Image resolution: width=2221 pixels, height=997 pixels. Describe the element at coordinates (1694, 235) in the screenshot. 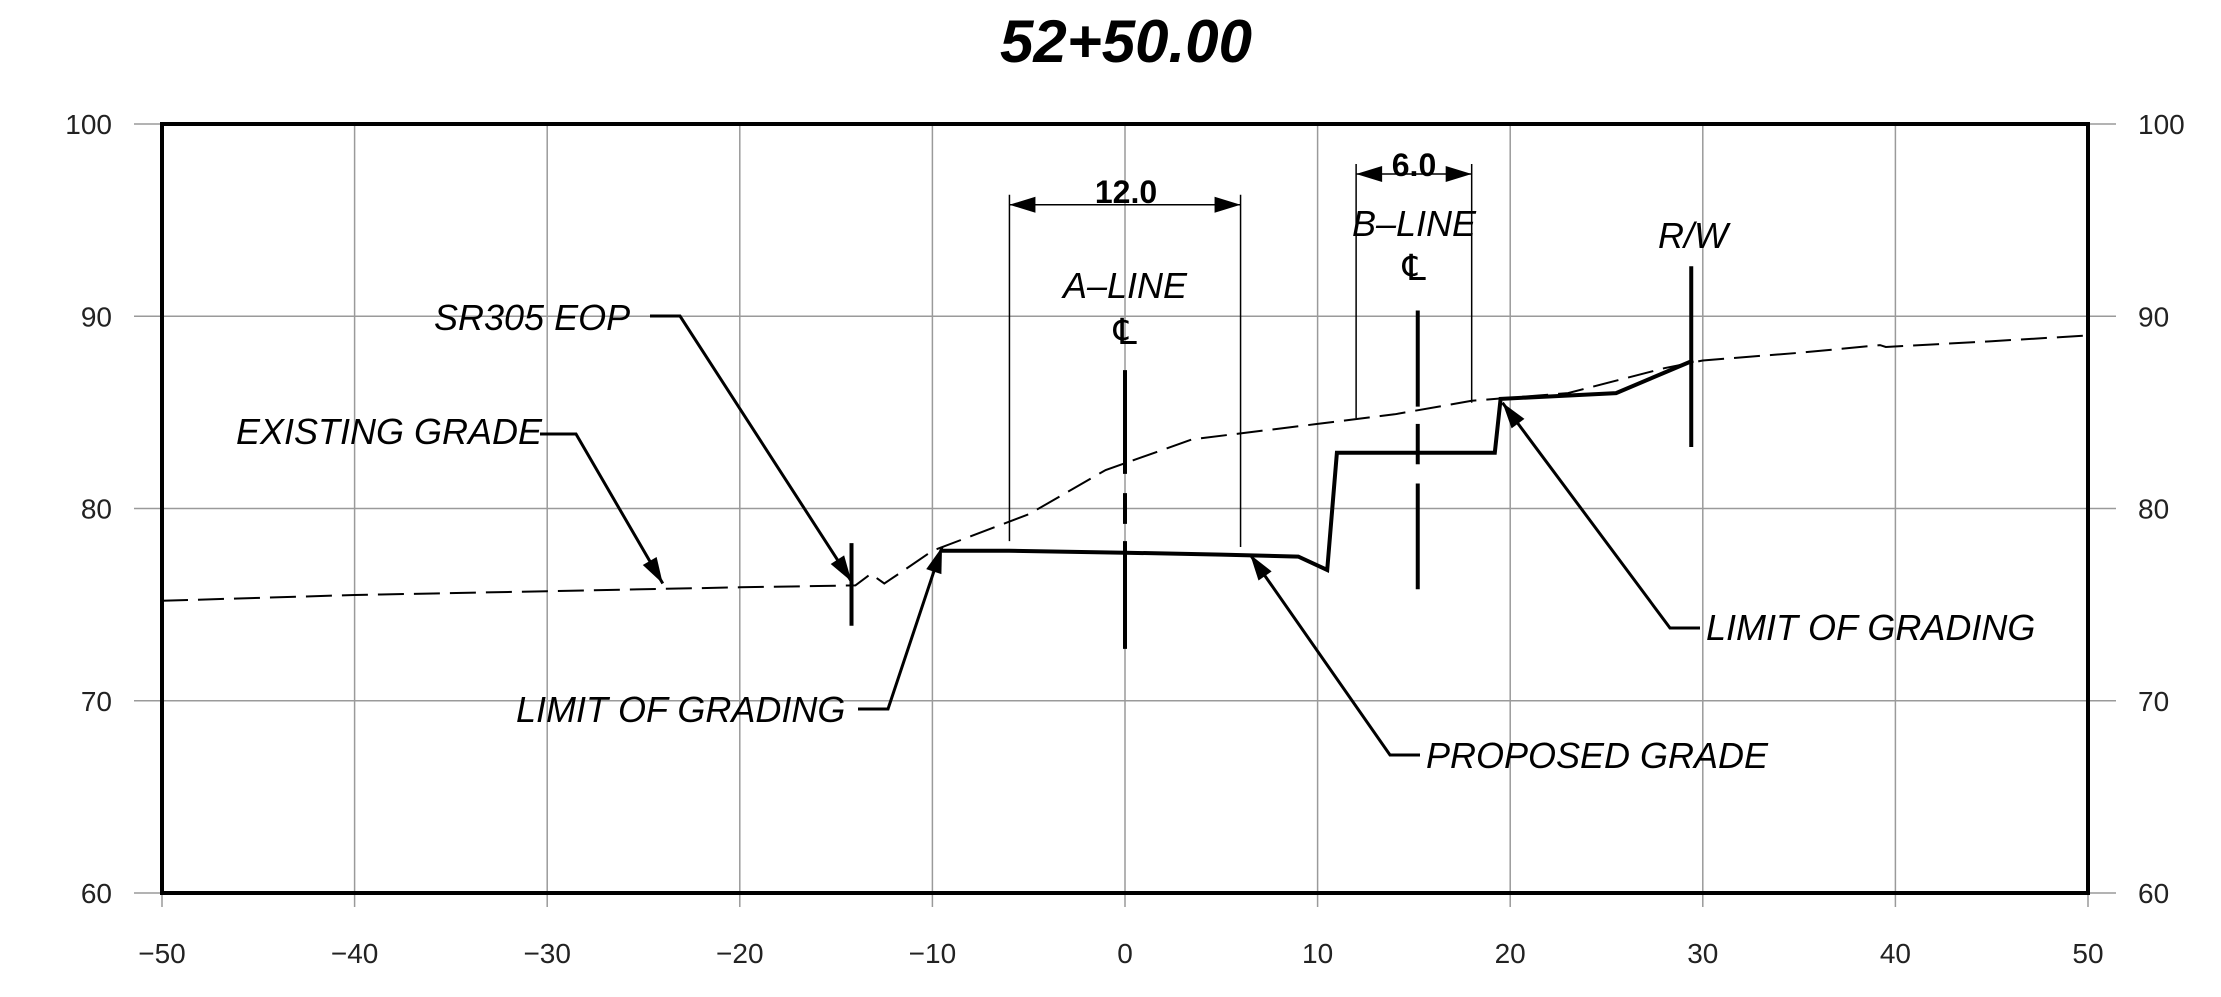

I see `right-of-way-label: R/W` at that location.